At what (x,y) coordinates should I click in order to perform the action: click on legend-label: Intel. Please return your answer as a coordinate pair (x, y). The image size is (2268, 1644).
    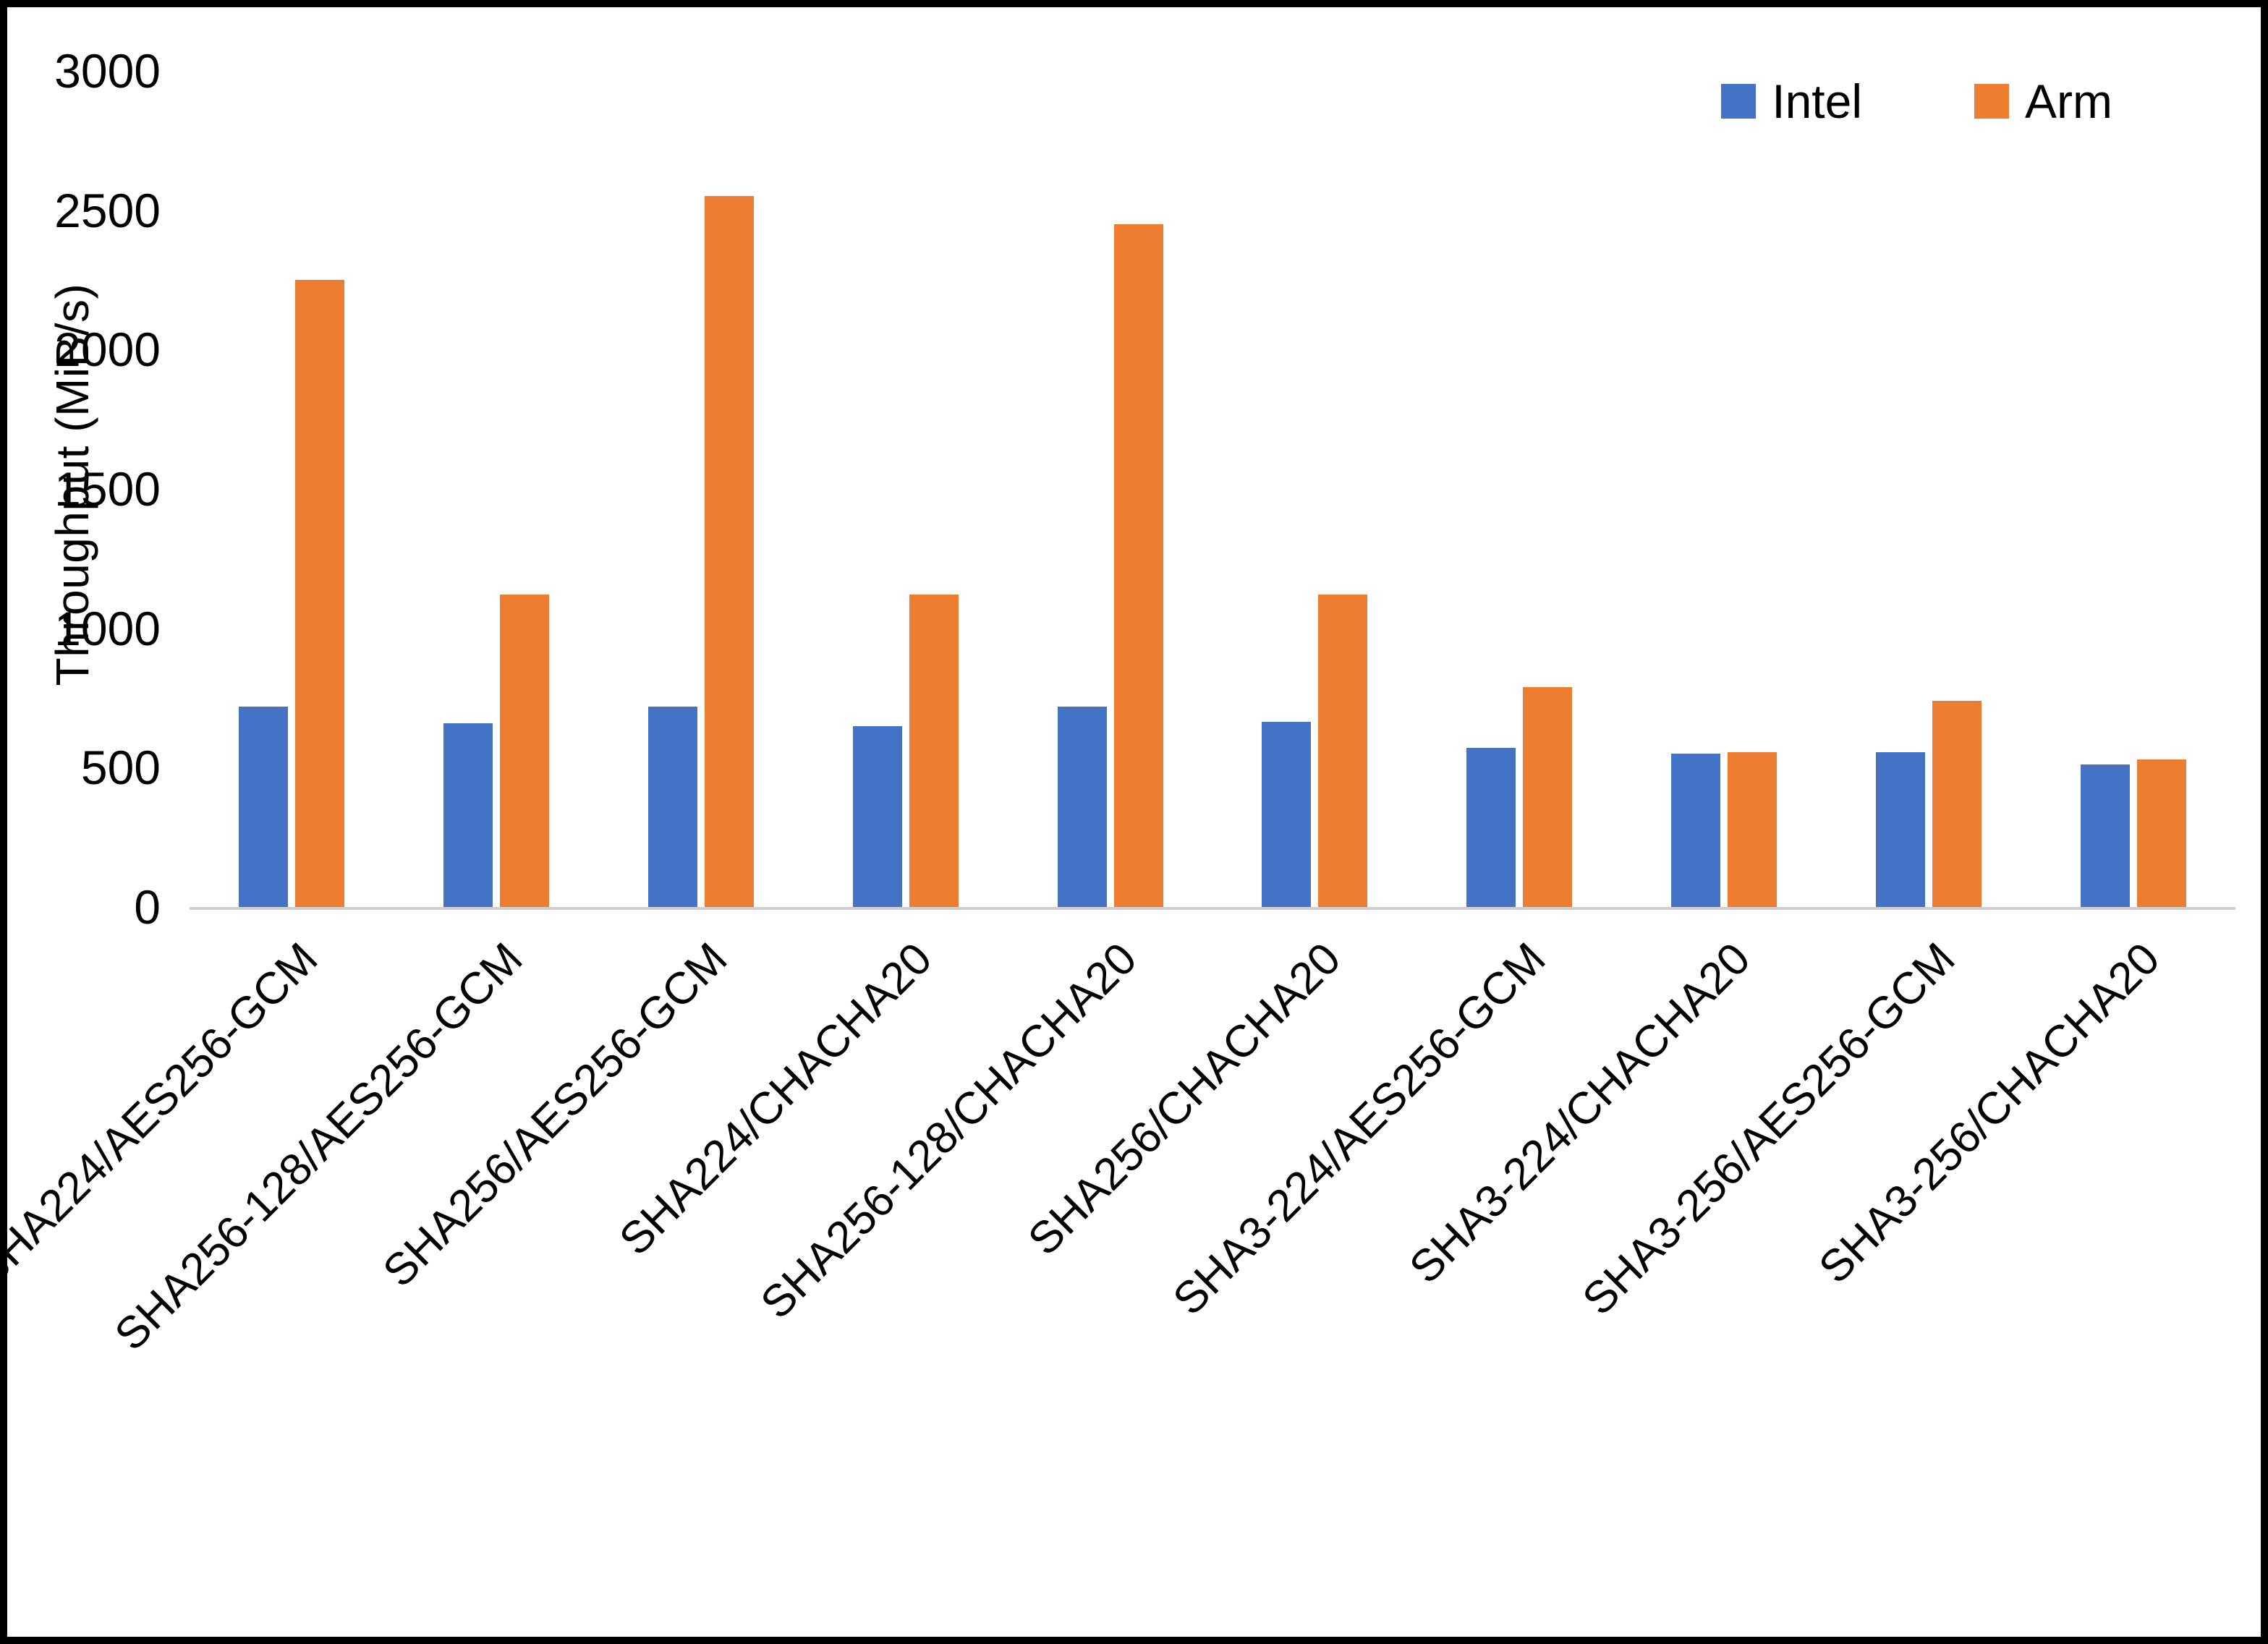
    Looking at the image, I should click on (1817, 101).